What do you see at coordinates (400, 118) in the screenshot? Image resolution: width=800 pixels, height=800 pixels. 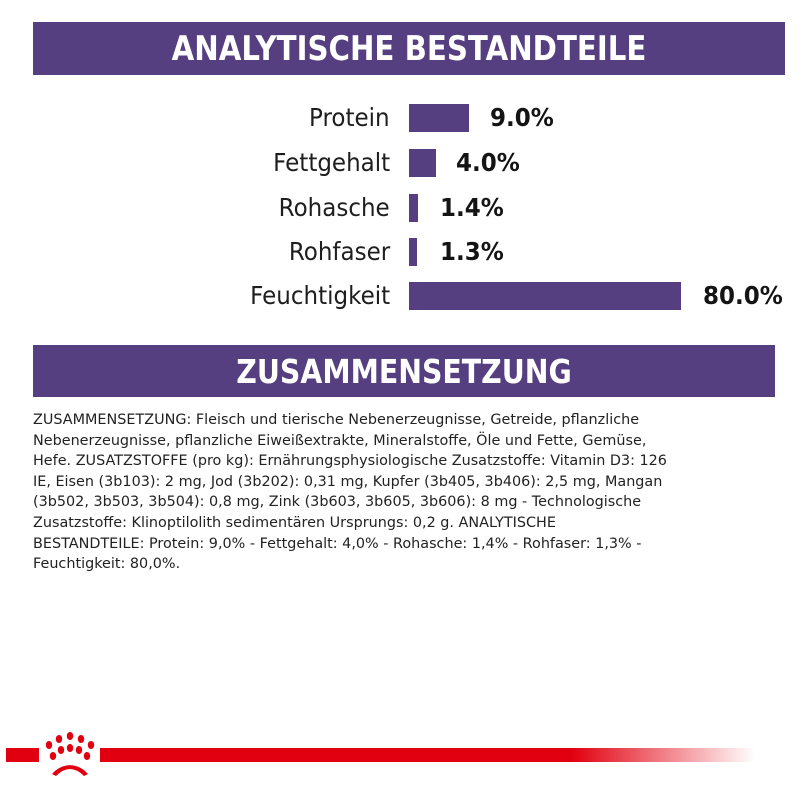 I see `chart-row-protein: Protein 9.0%` at bounding box center [400, 118].